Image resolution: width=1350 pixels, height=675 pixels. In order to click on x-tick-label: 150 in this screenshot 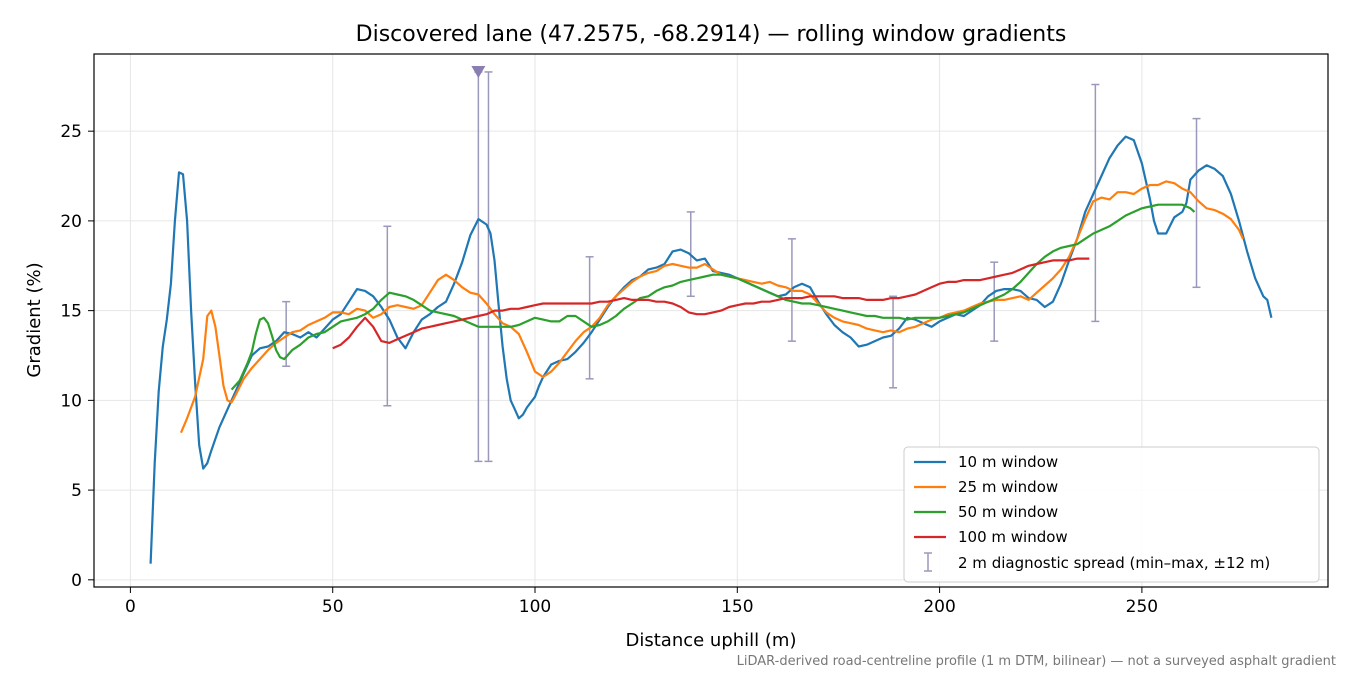, I will do `click(737, 607)`.